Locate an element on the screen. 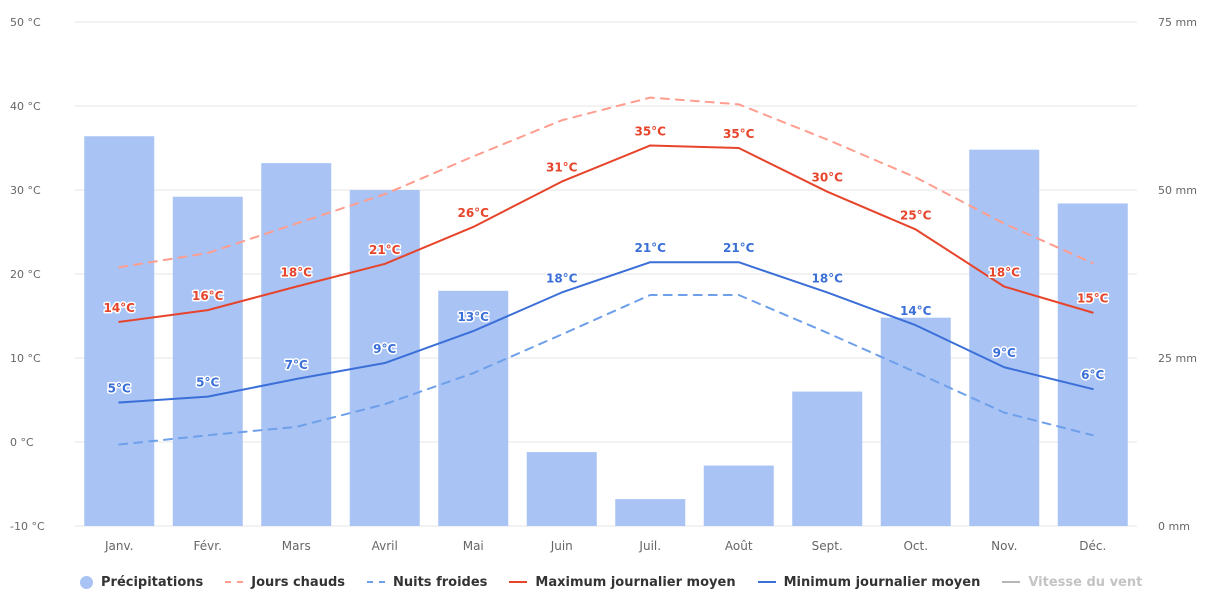  max-temp-label: 15°C is located at coordinates (1093, 299).